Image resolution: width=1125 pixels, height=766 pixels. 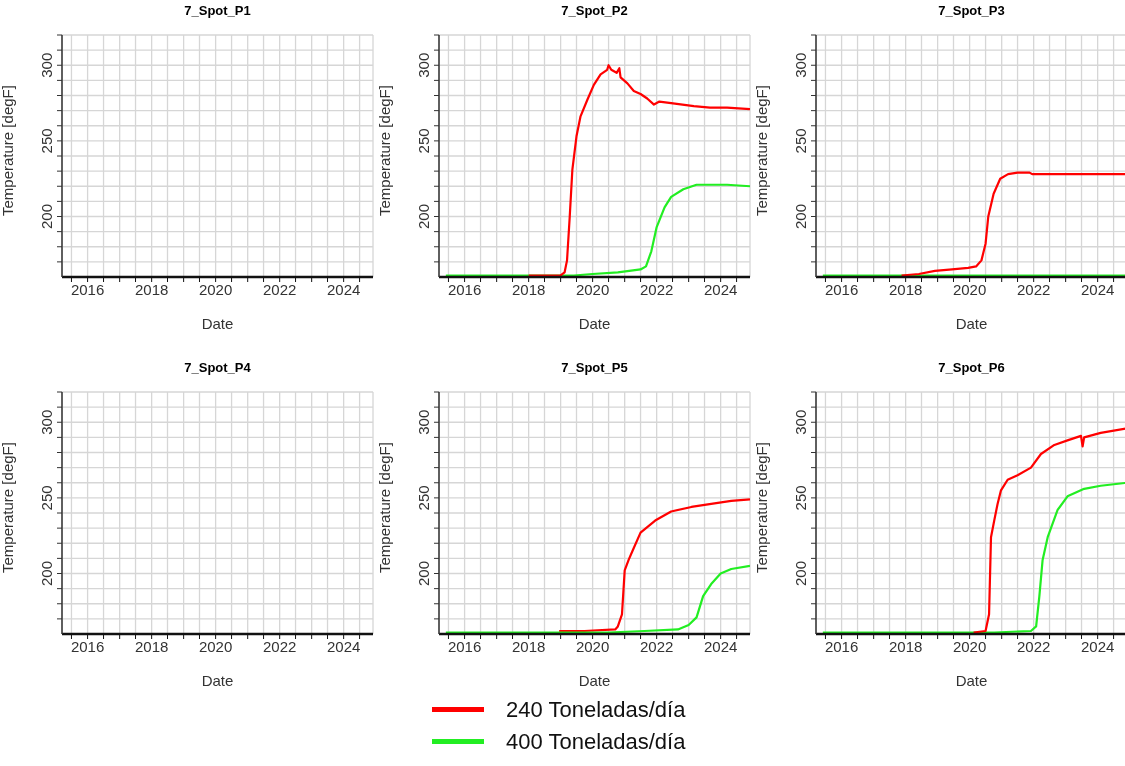 I want to click on chart-title: 7_Spot_P1, so click(x=217, y=10).